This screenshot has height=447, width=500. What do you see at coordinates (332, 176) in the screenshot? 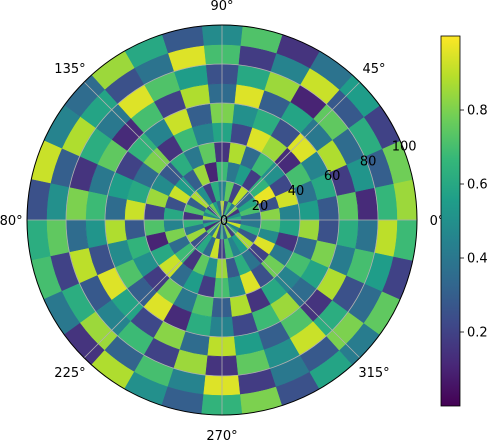
I see `radial-tick-label: 60` at bounding box center [332, 176].